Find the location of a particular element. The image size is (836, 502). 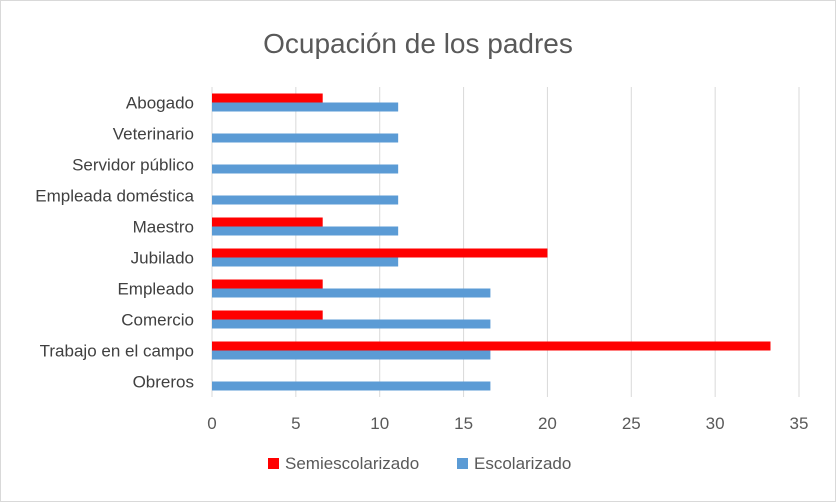

category-label: Servidor público is located at coordinates (133, 165).